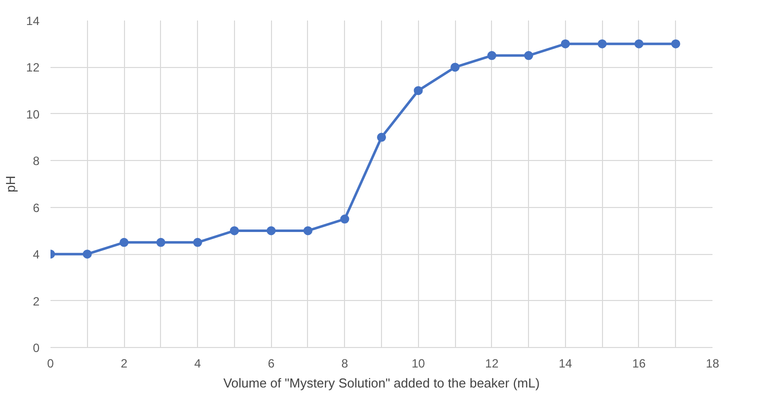 Image resolution: width=772 pixels, height=393 pixels. What do you see at coordinates (639, 363) in the screenshot?
I see `x-tick-label: 16` at bounding box center [639, 363].